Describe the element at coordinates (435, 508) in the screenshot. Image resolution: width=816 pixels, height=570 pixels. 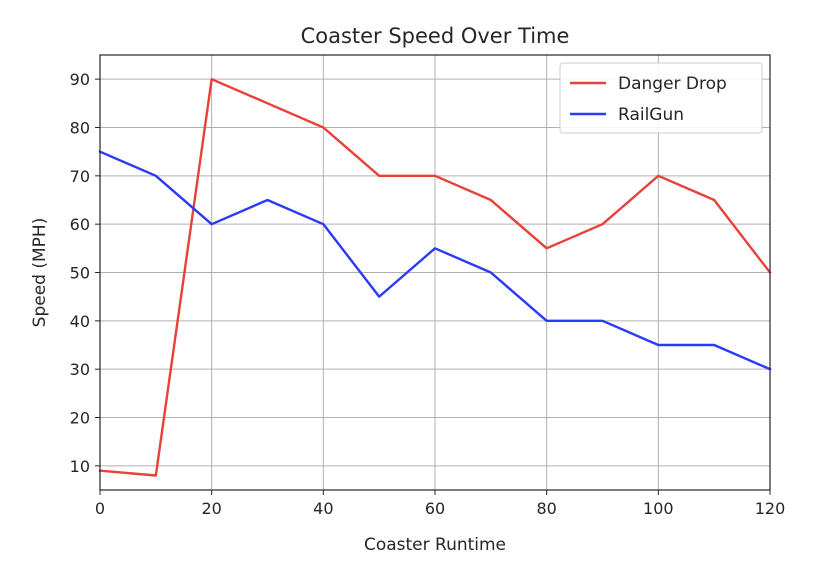
I see `x-tick-label: 60` at that location.